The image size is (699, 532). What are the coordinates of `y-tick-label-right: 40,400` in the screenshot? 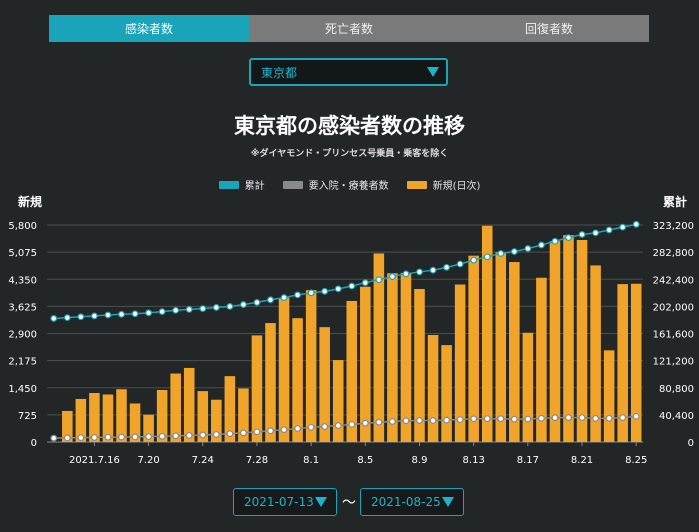 It's located at (676, 416).